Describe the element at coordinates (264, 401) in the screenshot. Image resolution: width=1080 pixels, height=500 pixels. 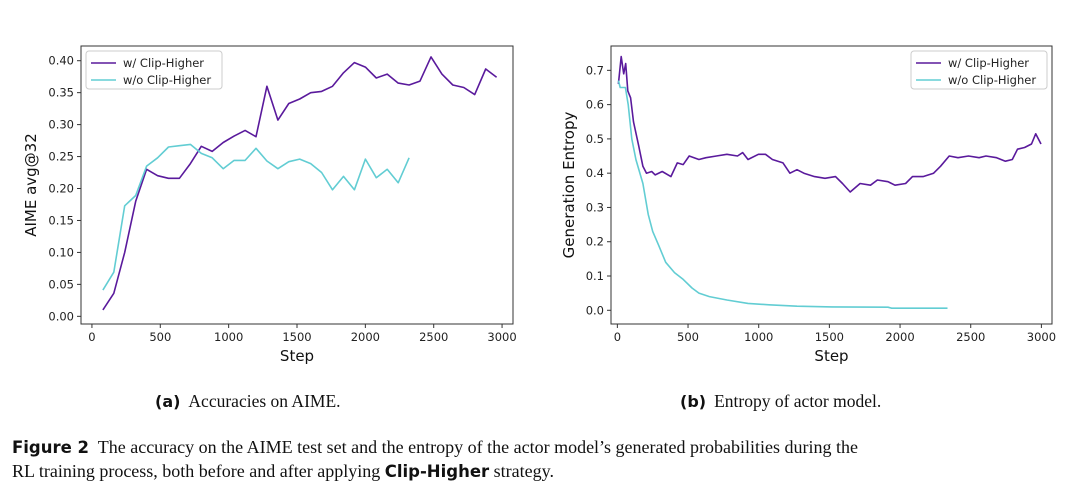
I see `subcaption-text: Accuracies on AIME.` at that location.